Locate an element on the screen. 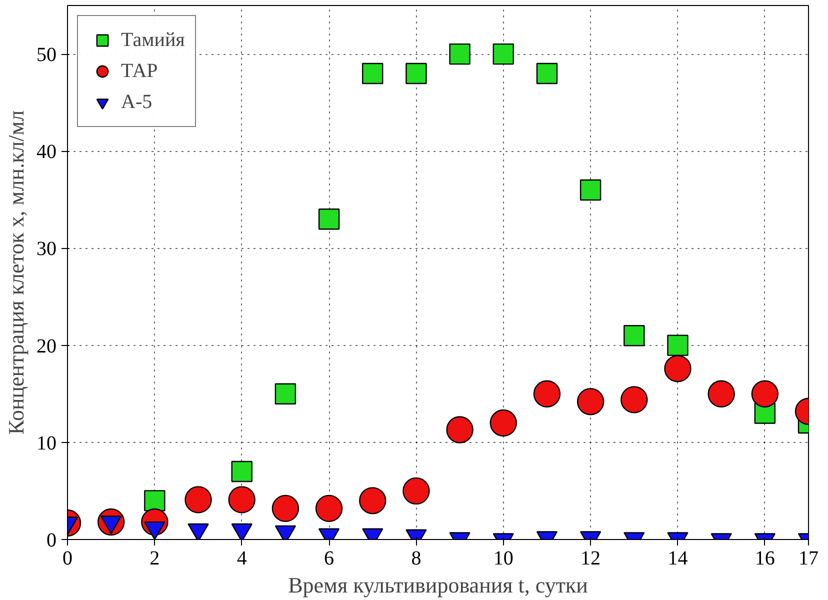 This screenshot has height=600, width=828. y-tick-label: 10 is located at coordinates (46, 443).